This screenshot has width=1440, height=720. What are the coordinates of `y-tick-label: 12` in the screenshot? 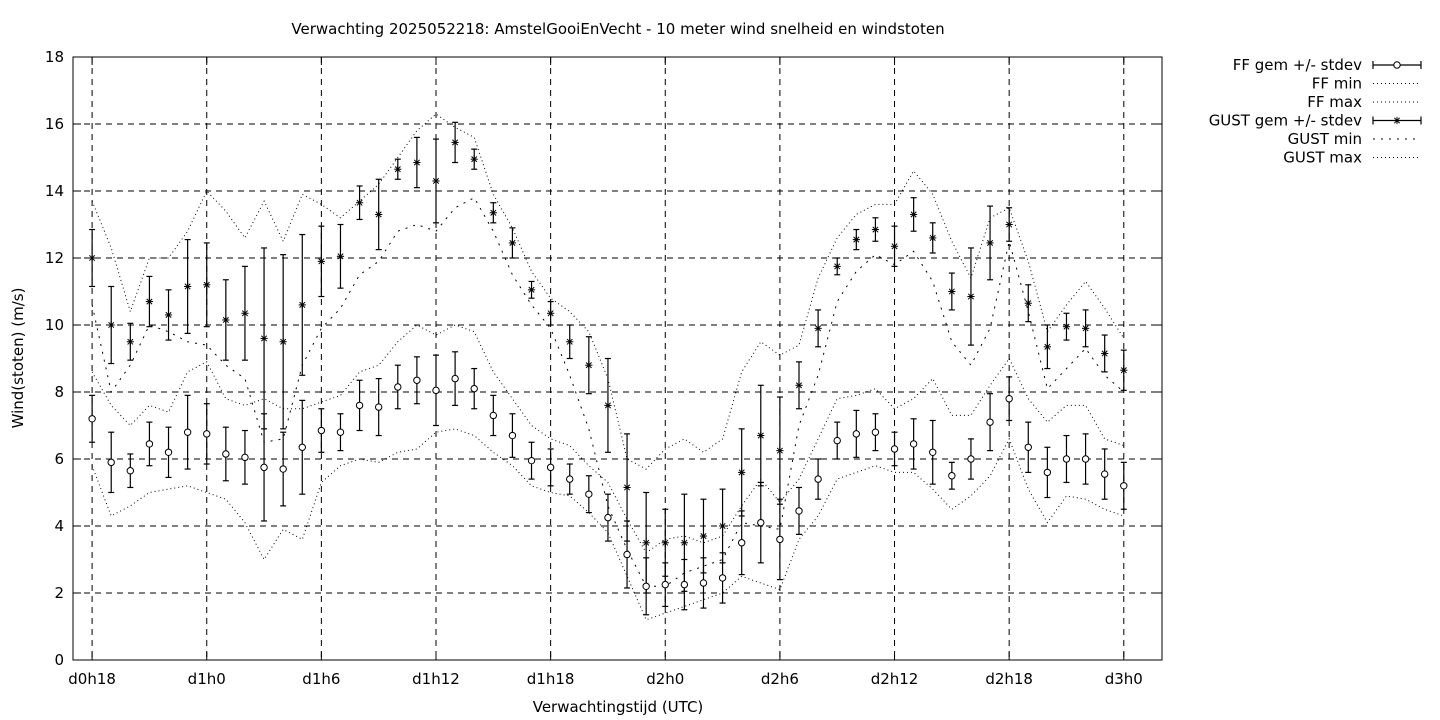 It's located at (54, 258).